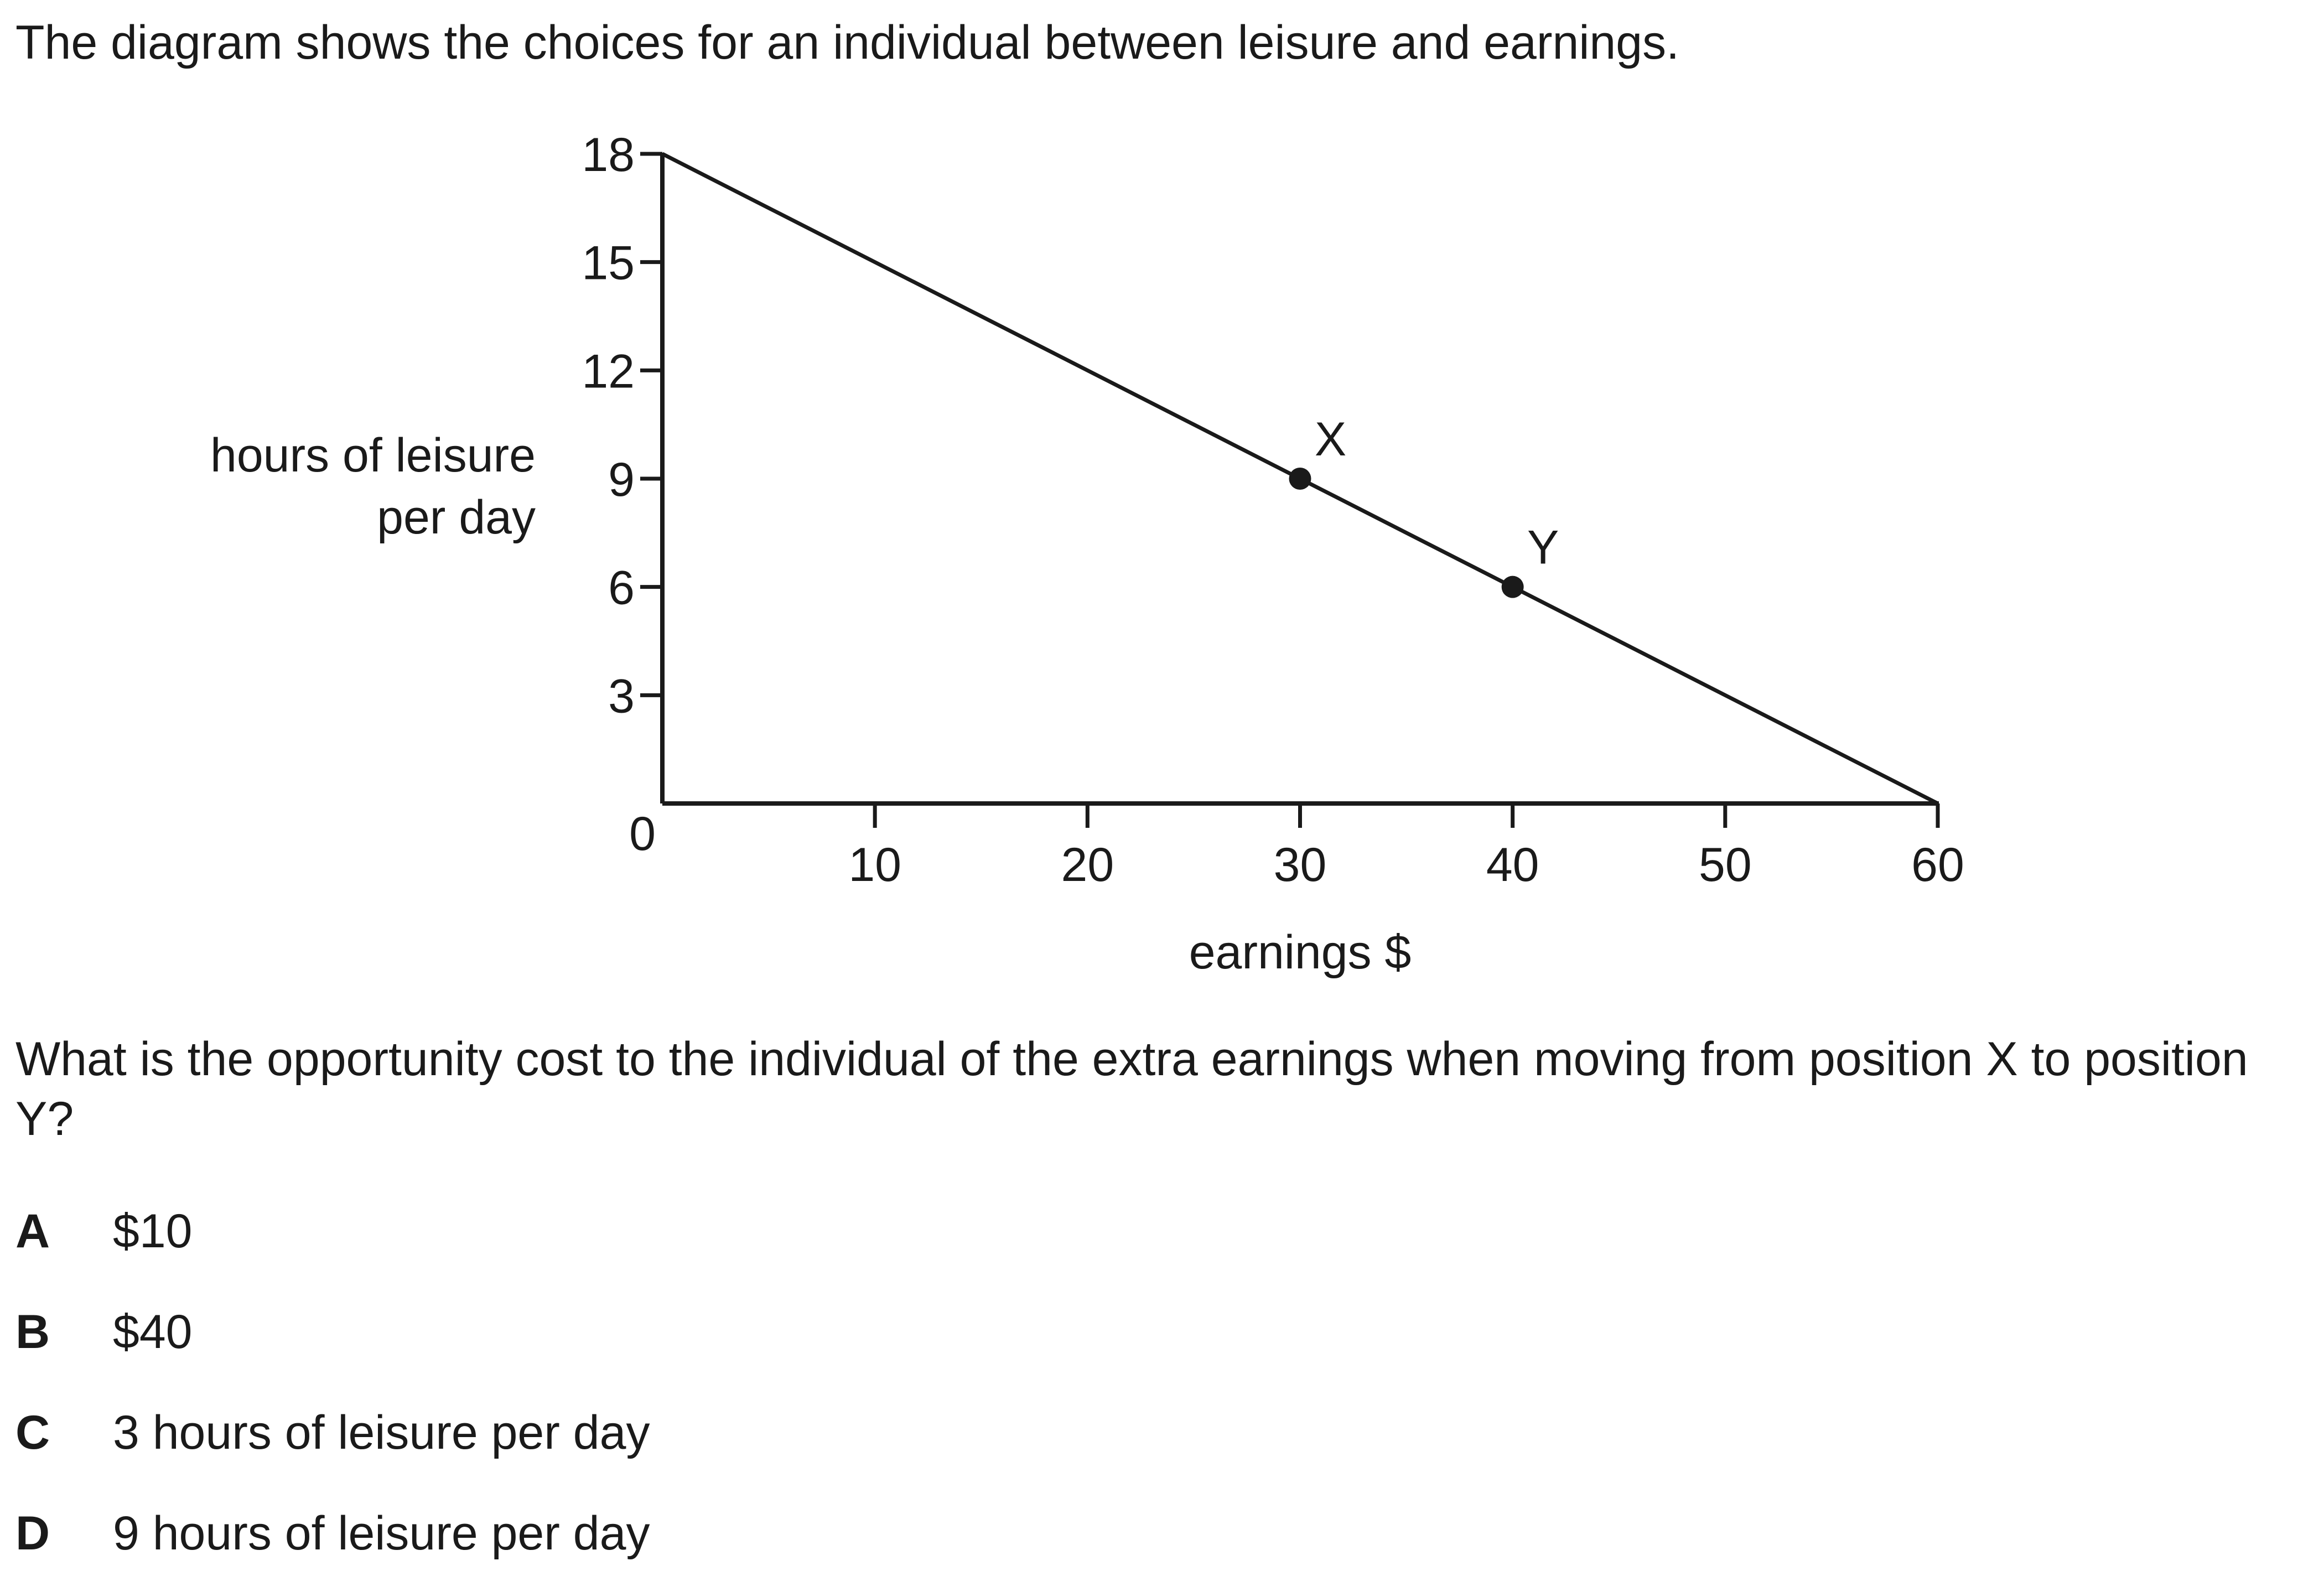 This screenshot has height=1571, width=2324. I want to click on x-tick-label-20: 20, so click(1087, 864).